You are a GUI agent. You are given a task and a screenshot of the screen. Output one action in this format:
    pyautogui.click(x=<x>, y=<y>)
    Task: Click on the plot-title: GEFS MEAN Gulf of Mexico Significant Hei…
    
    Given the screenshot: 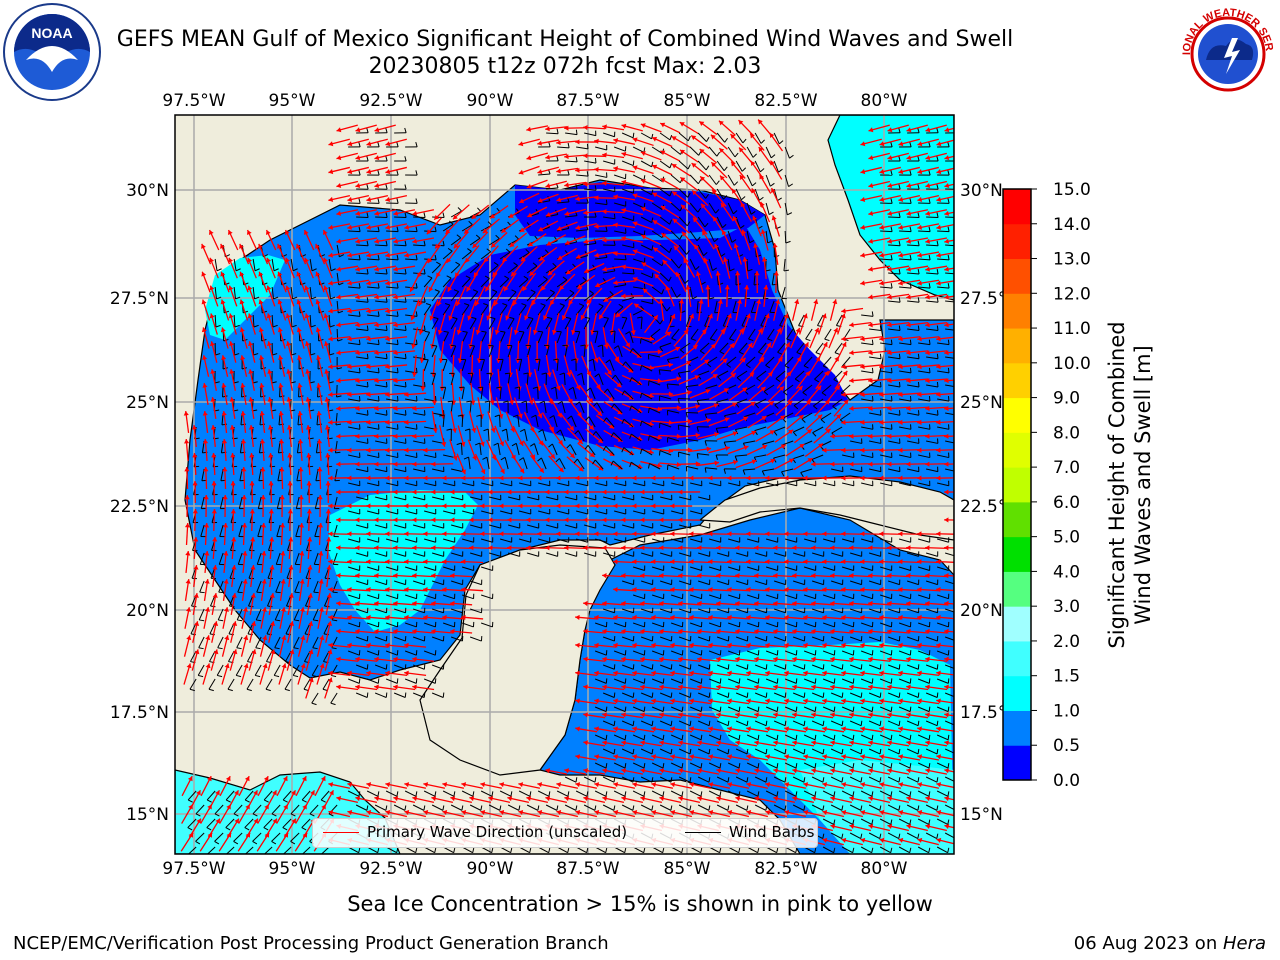 What is the action you would take?
    pyautogui.click(x=565, y=39)
    